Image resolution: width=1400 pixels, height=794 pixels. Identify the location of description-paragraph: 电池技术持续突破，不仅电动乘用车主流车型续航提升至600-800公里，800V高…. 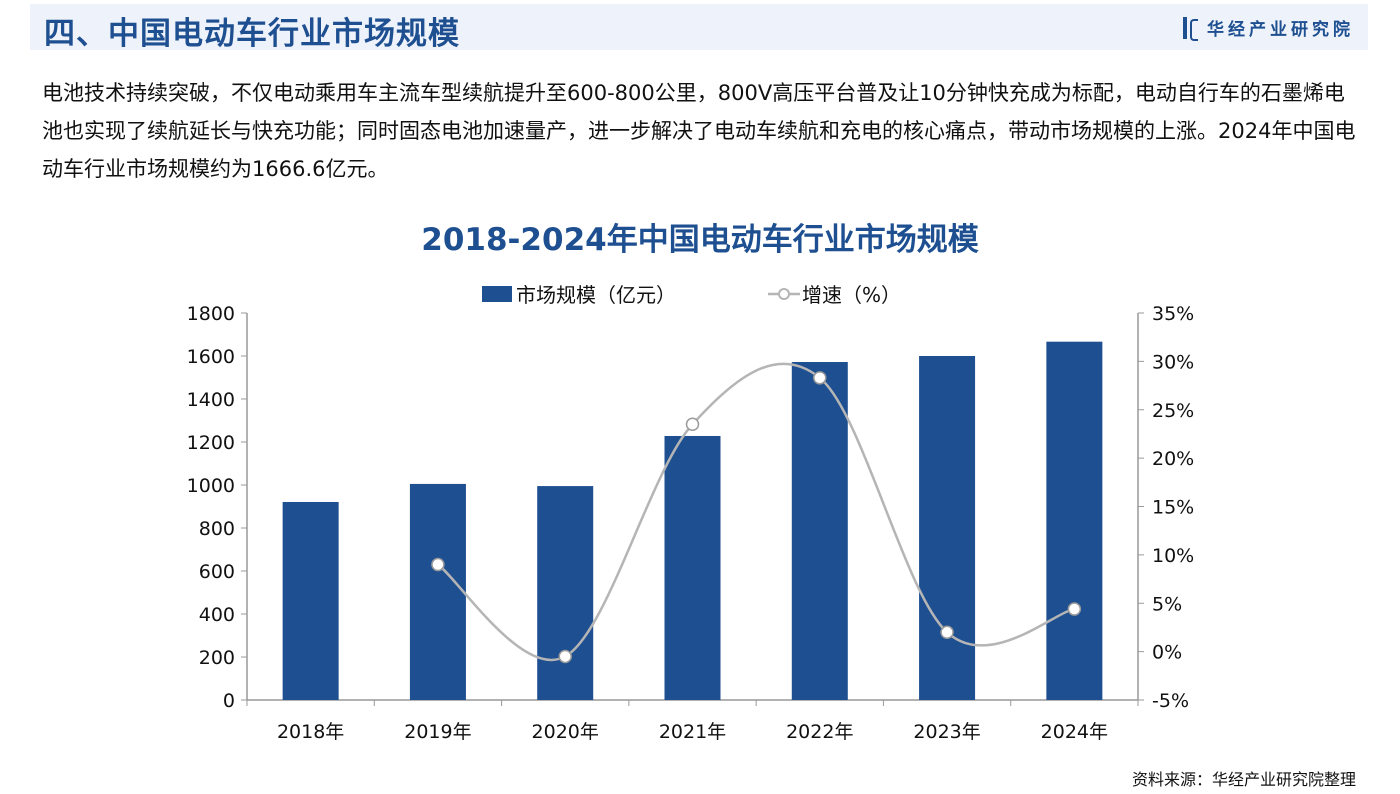
(699, 131).